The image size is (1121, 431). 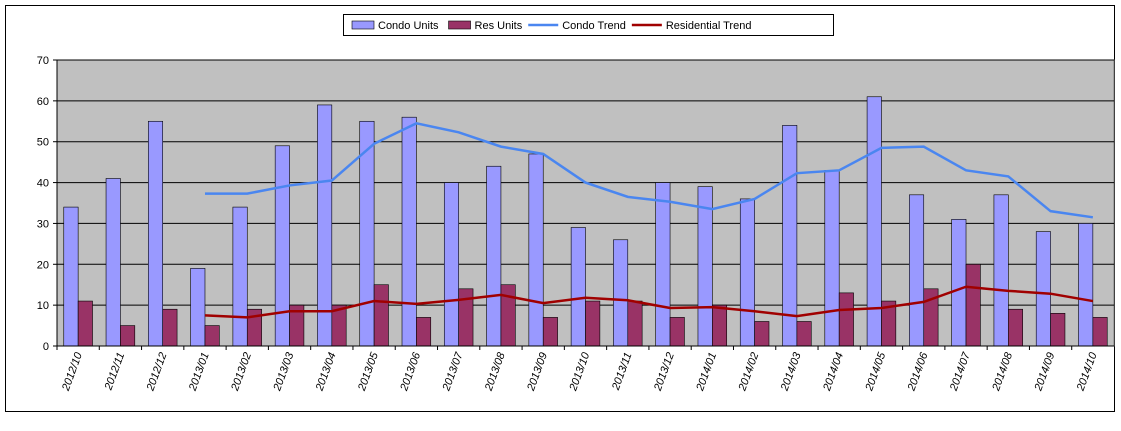 I want to click on y-tick-label: 70, so click(x=43, y=61).